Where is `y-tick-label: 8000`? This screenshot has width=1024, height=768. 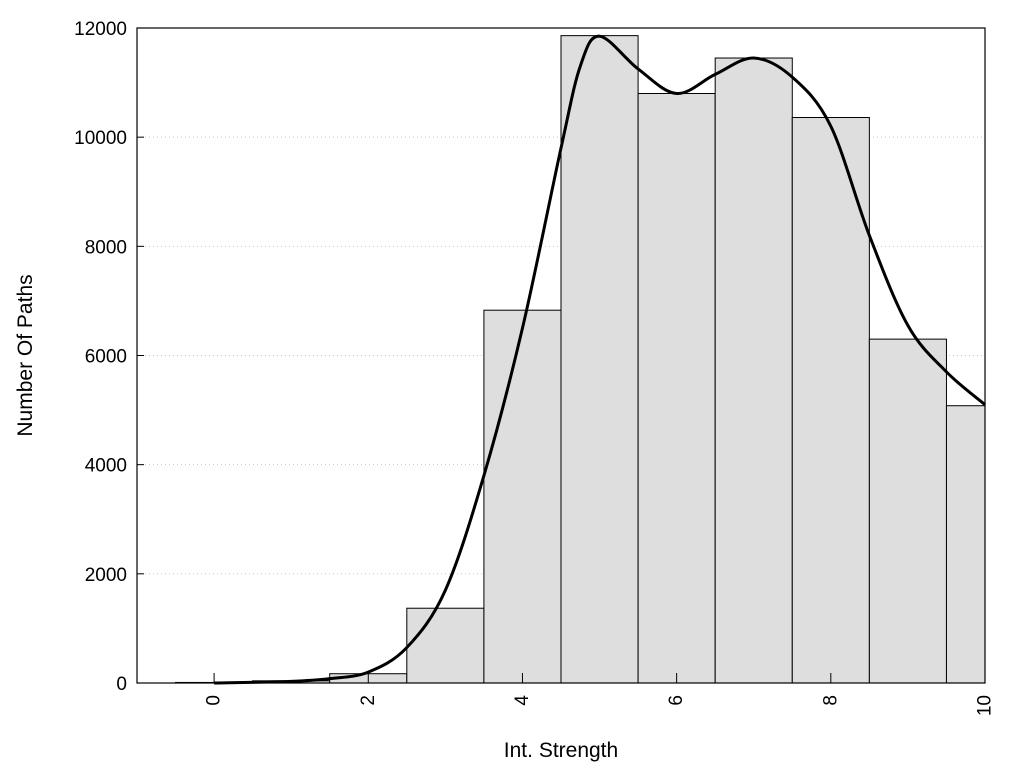 y-tick-label: 8000 is located at coordinates (106, 247).